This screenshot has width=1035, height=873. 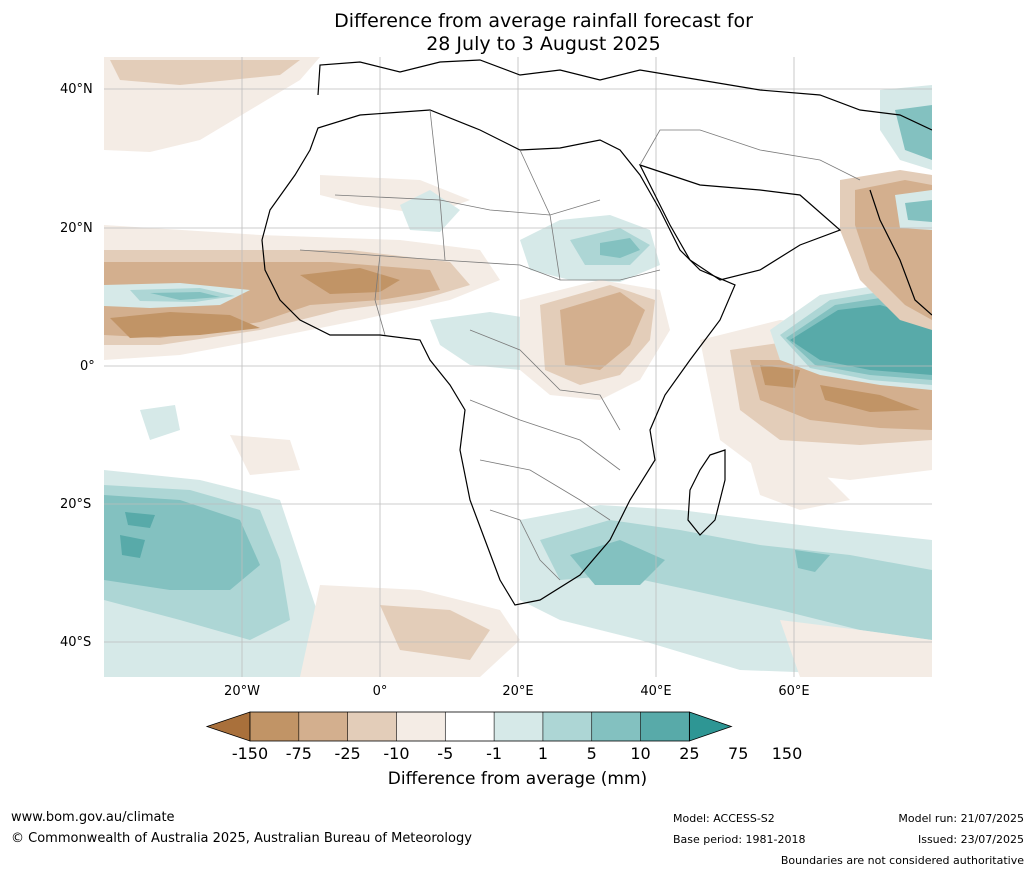 What do you see at coordinates (787, 753) in the screenshot?
I see `colorbar-tick-label: 150` at bounding box center [787, 753].